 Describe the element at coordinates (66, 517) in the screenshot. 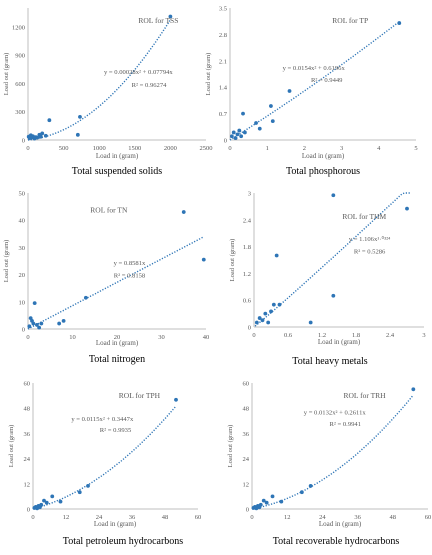

I see `x-tick-label: 12` at that location.